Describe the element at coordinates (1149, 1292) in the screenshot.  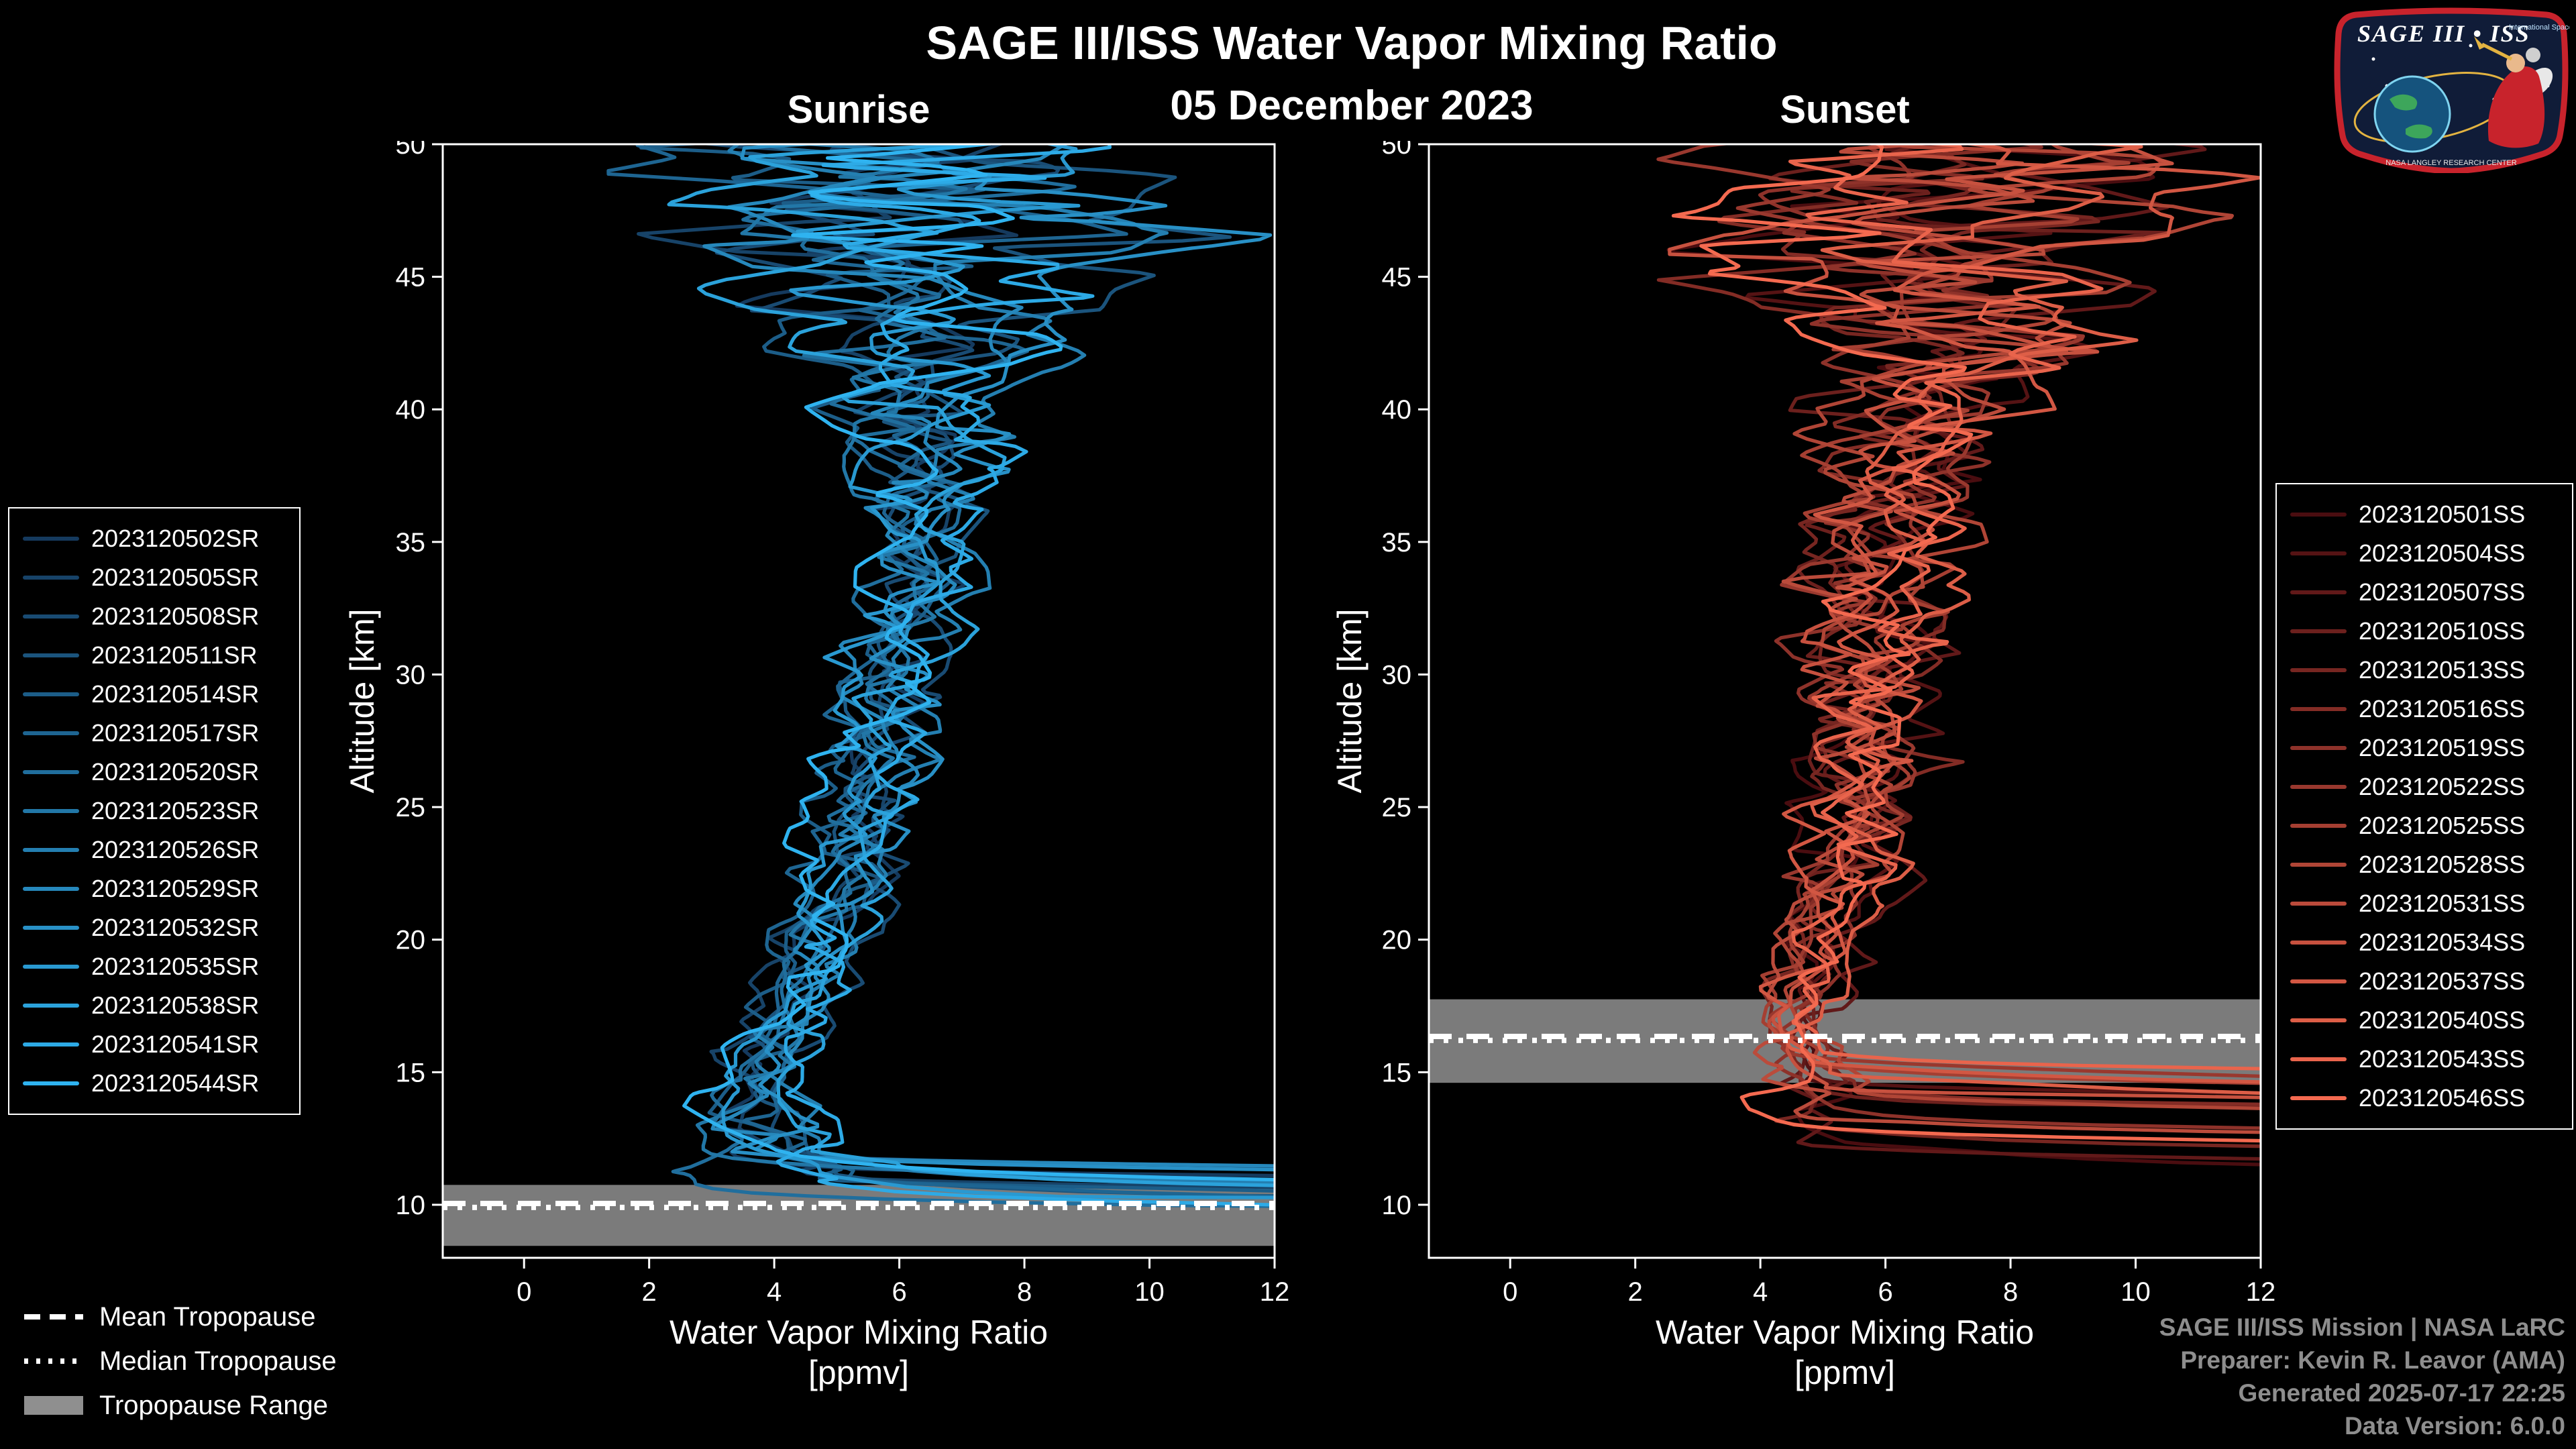
I see `x-tick-label: 10` at that location.